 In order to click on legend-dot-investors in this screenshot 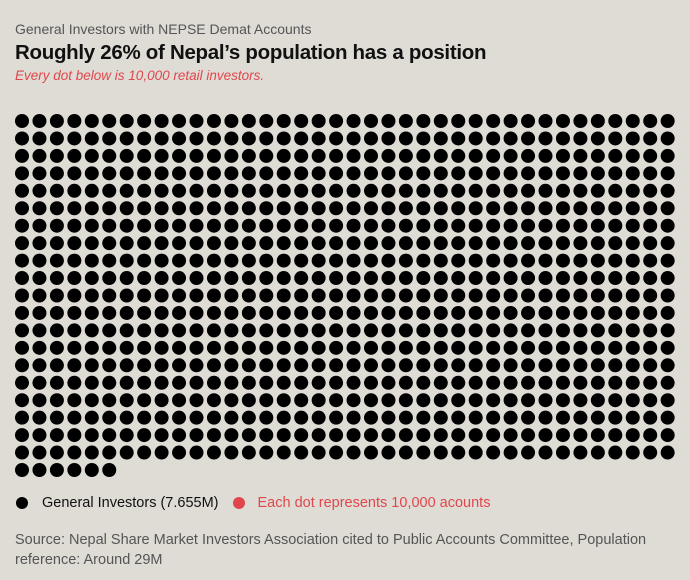, I will do `click(22, 503)`.